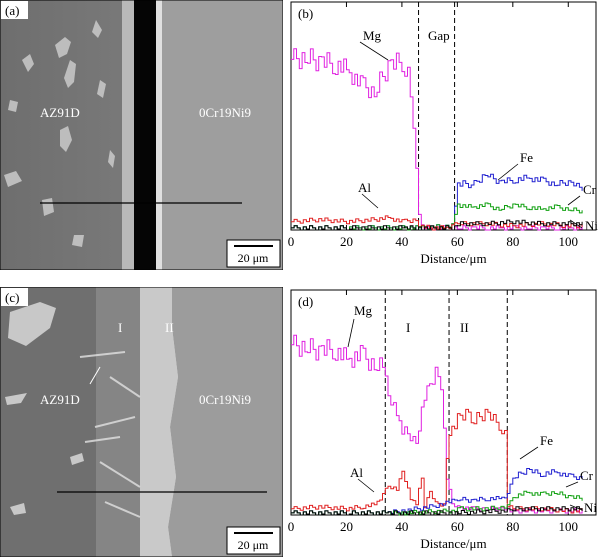 This screenshot has height=559, width=600. What do you see at coordinates (12, 10) in the screenshot?
I see `panel-letter: (a)` at bounding box center [12, 10].